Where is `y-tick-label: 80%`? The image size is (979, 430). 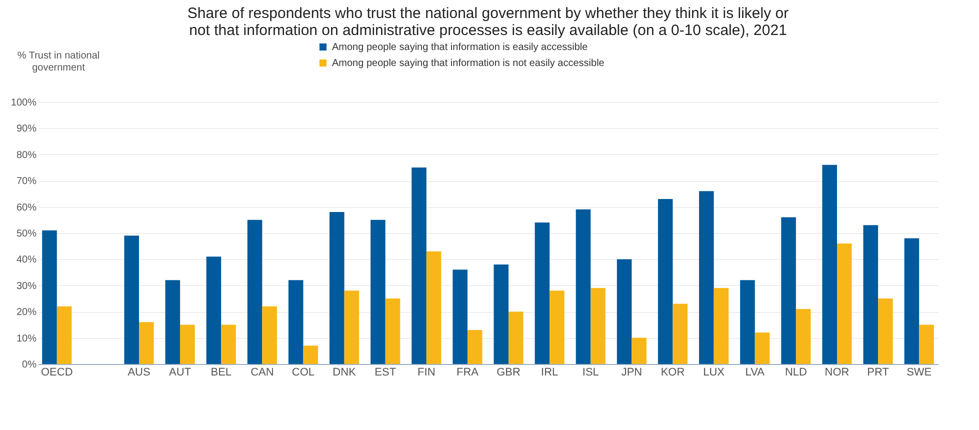 y-tick-label: 80% is located at coordinates (26, 155).